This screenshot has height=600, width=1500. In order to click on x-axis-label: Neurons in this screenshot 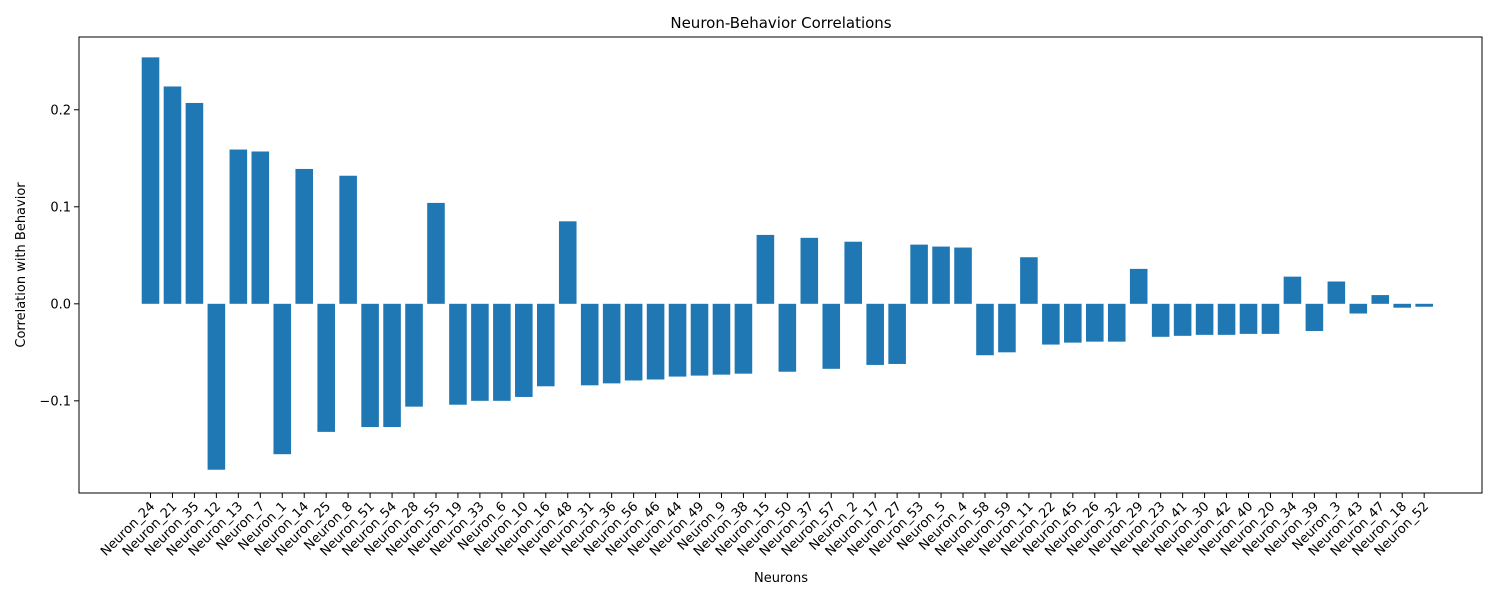, I will do `click(781, 578)`.